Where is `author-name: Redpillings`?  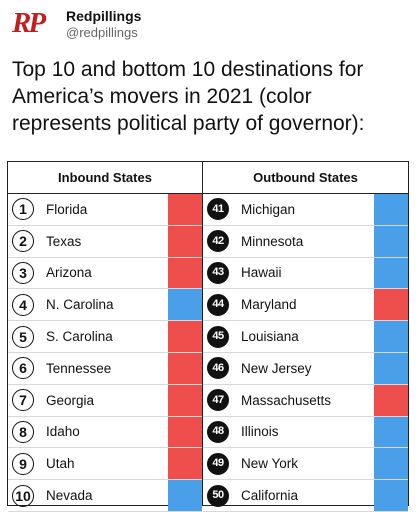 author-name: Redpillings is located at coordinates (104, 16).